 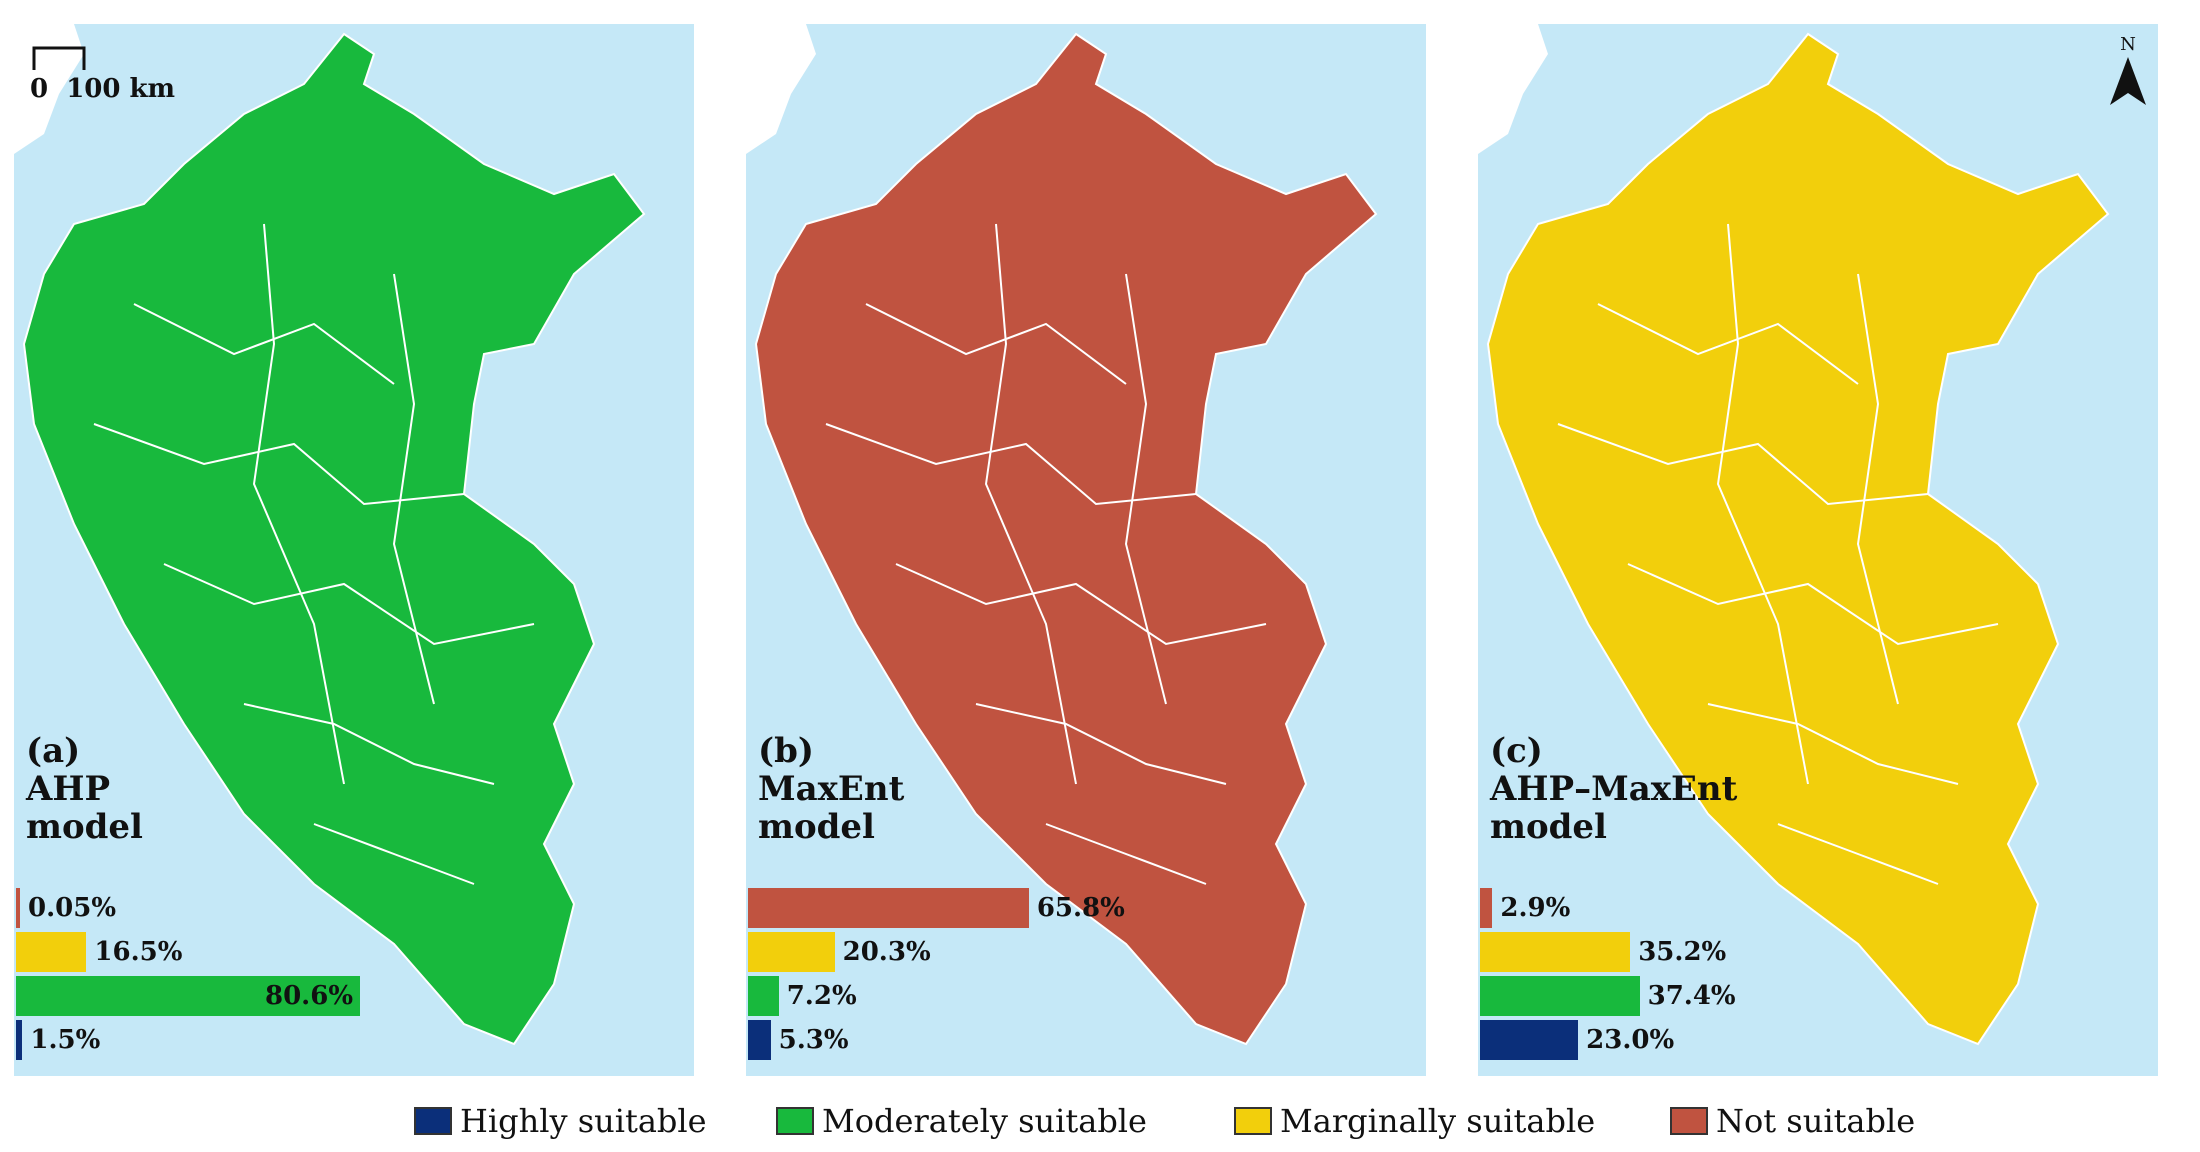 I want to click on scale-bar: 0 100 km, so click(x=102, y=74).